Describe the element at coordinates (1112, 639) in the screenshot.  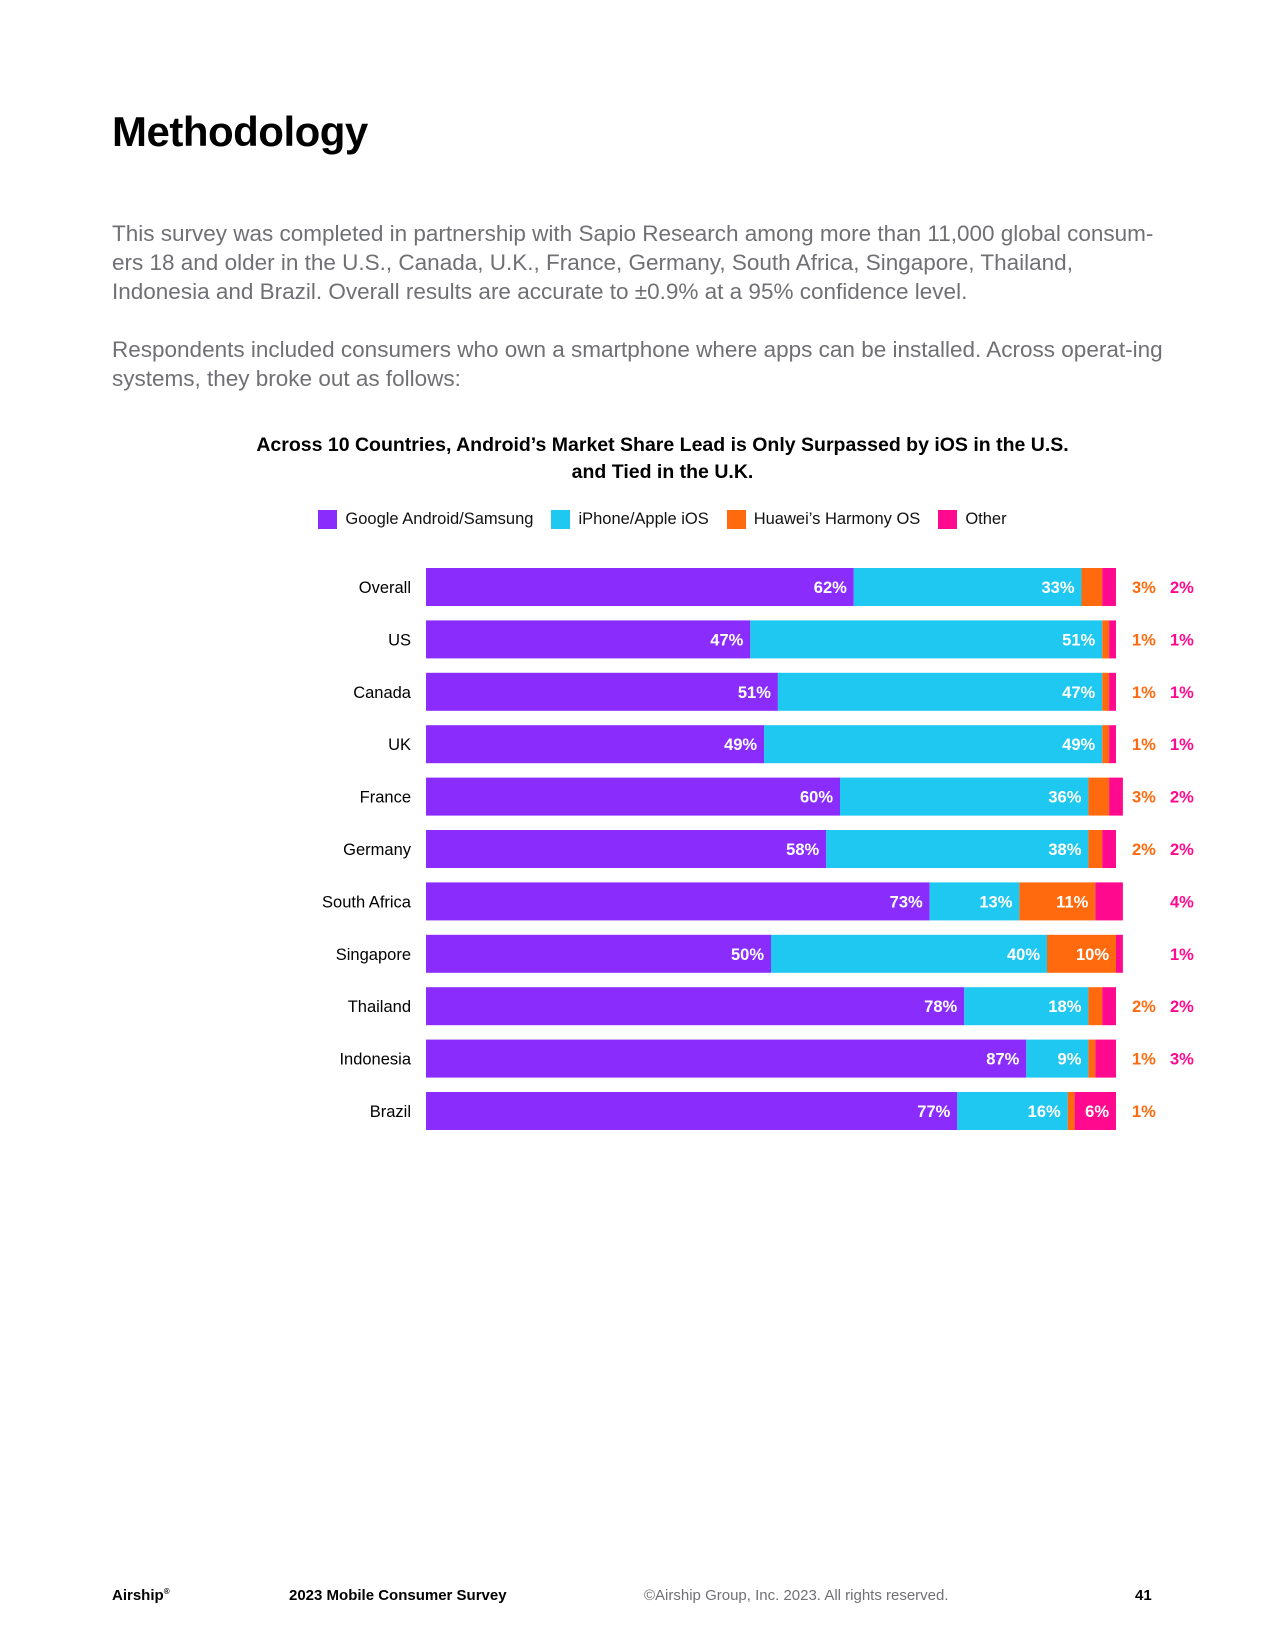
I see `bar-us-other` at that location.